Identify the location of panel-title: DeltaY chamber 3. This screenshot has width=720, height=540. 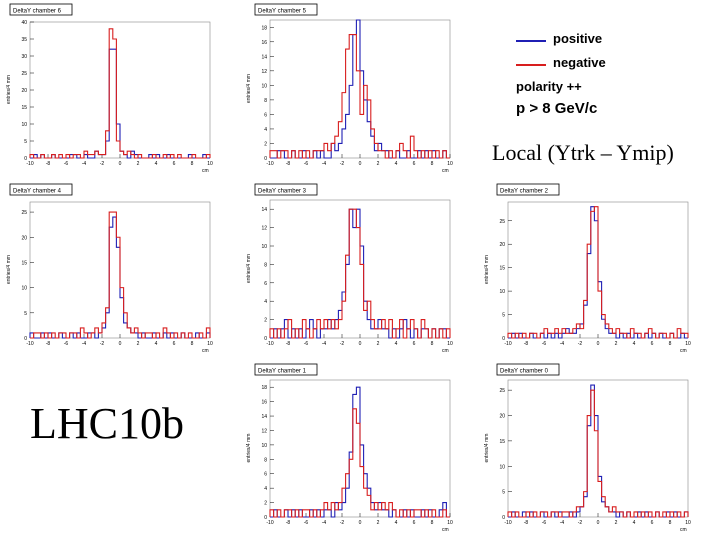
(282, 192).